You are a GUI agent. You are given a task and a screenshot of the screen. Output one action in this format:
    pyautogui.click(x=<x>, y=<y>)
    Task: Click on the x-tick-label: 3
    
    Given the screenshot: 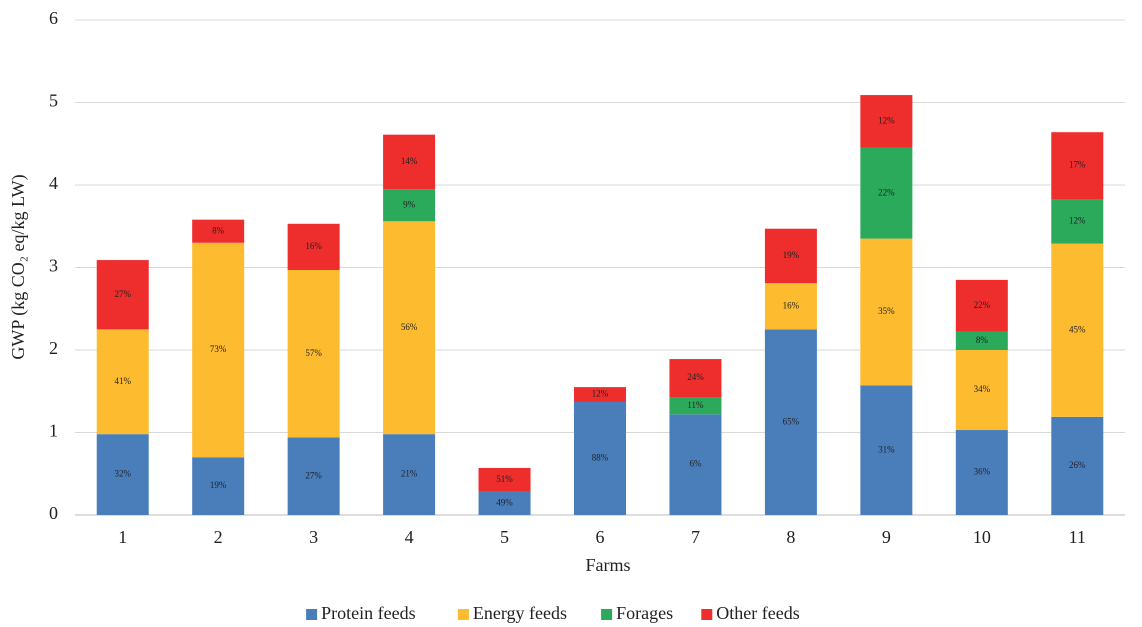 What is the action you would take?
    pyautogui.click(x=313, y=537)
    